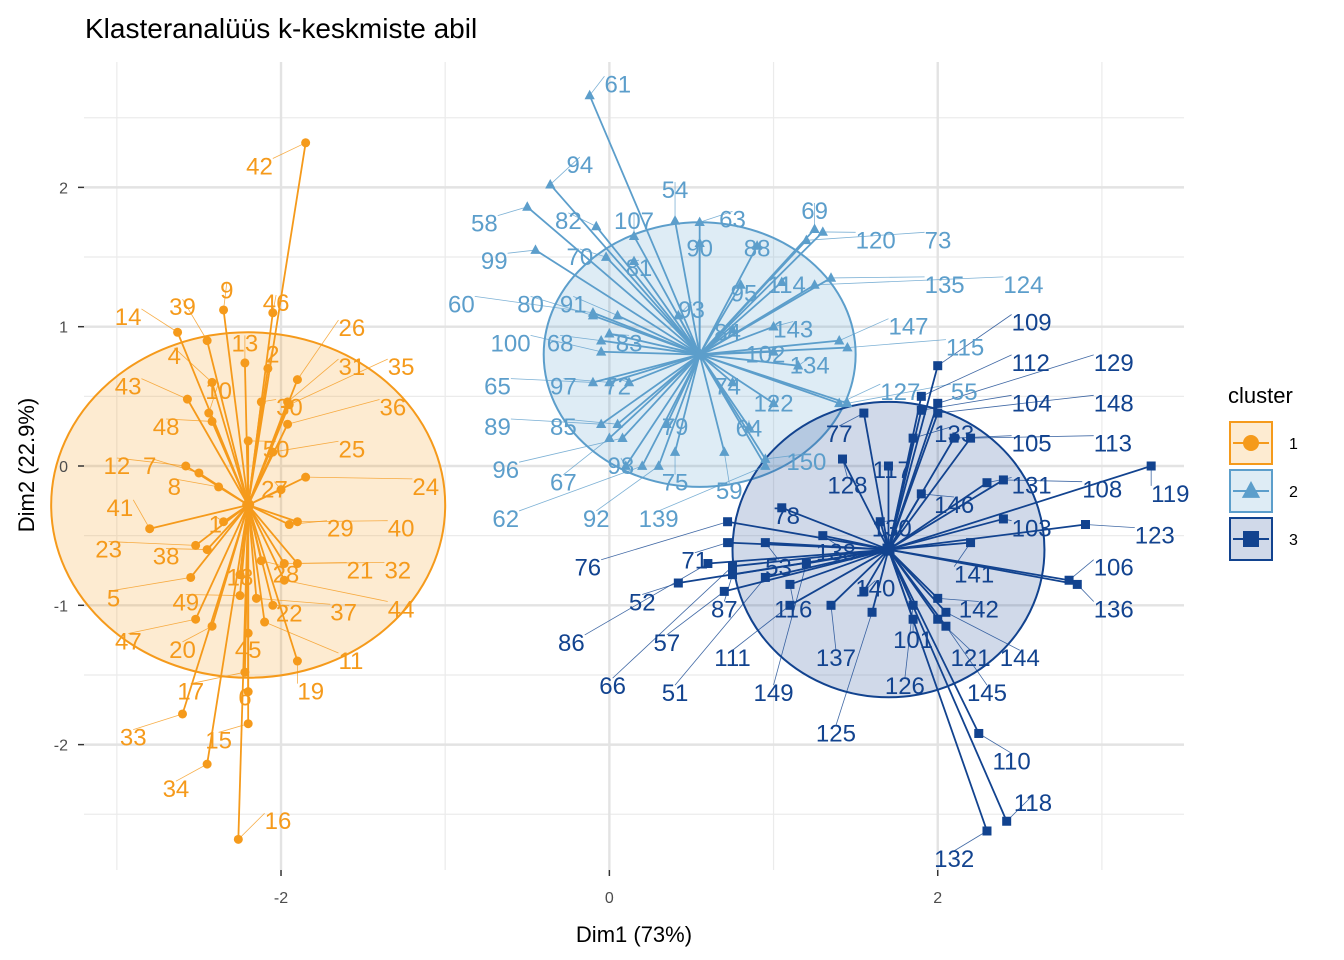 The image size is (1344, 960). Describe the element at coordinates (63, 188) in the screenshot. I see `y-tick-label: 2` at that location.